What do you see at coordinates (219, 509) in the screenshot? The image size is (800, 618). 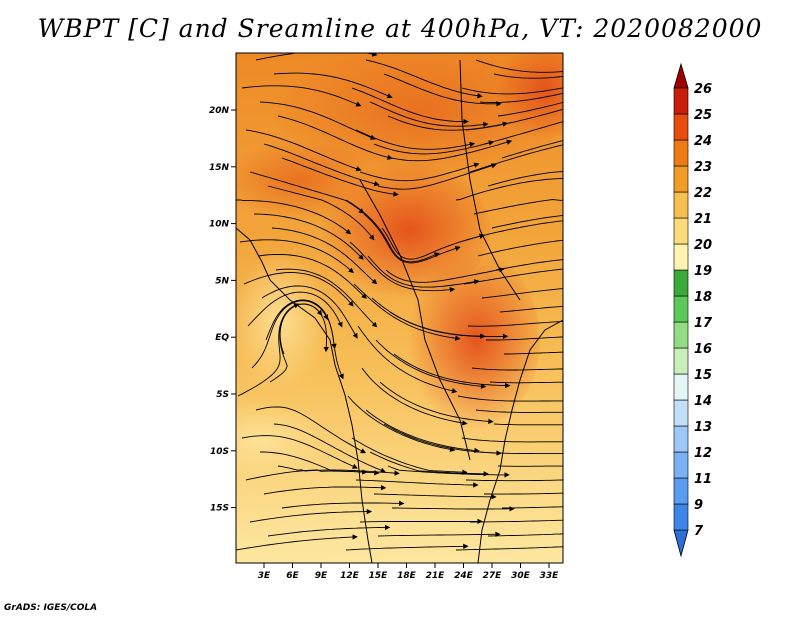 I see `lat-tick-label: 15S` at bounding box center [219, 509].